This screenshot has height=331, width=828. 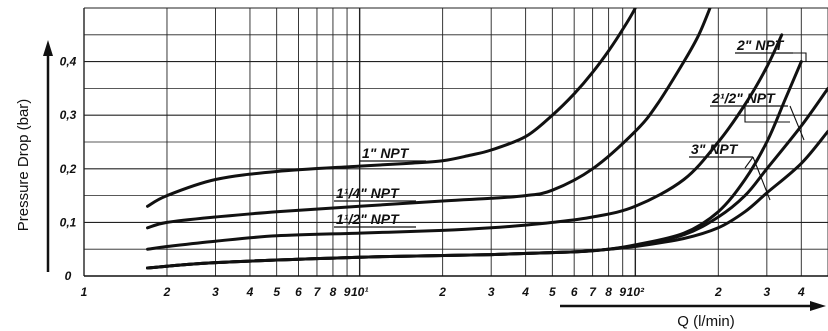 What do you see at coordinates (84, 292) in the screenshot?
I see `x-tick-label: 1` at bounding box center [84, 292].